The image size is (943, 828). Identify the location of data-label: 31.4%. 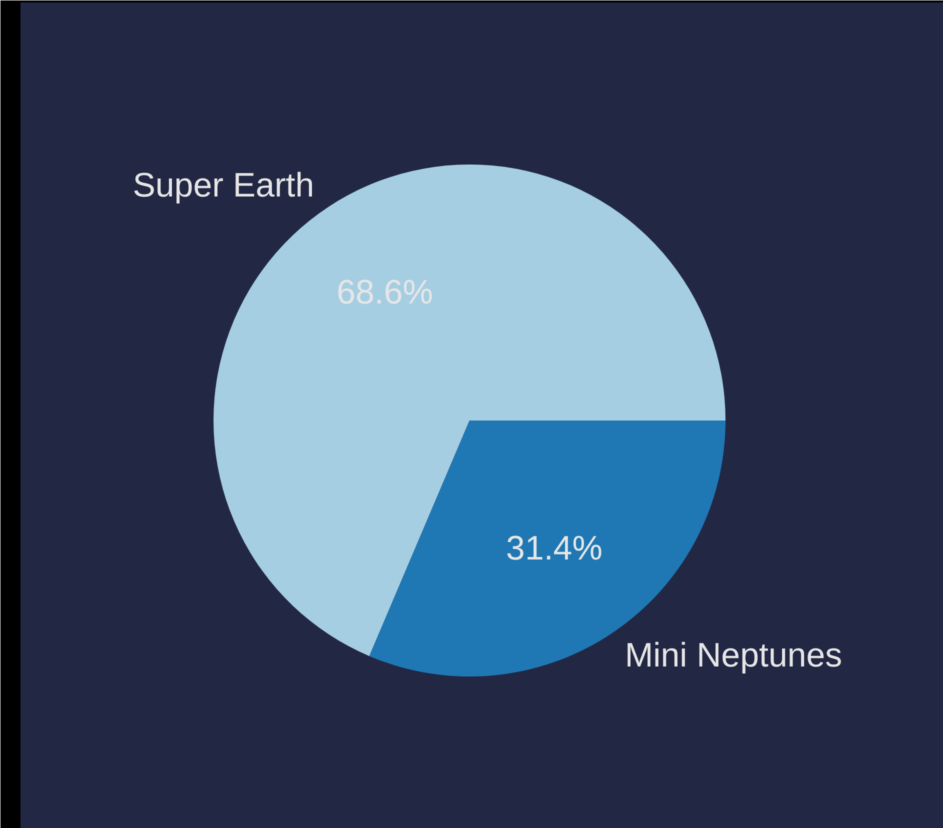
(554, 549).